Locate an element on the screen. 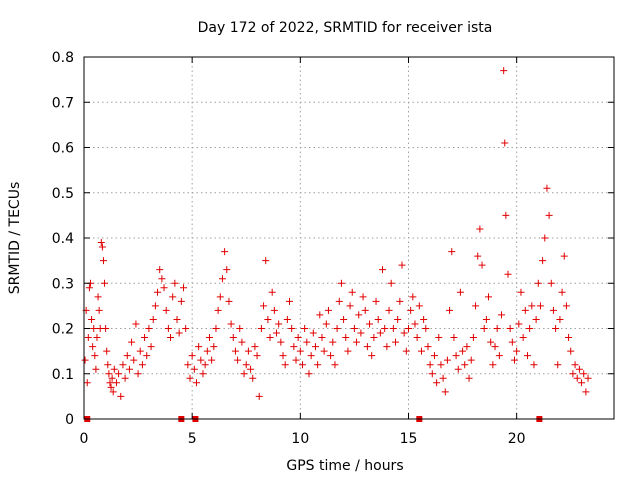  y-tick-label: 0.4 is located at coordinates (63, 239).